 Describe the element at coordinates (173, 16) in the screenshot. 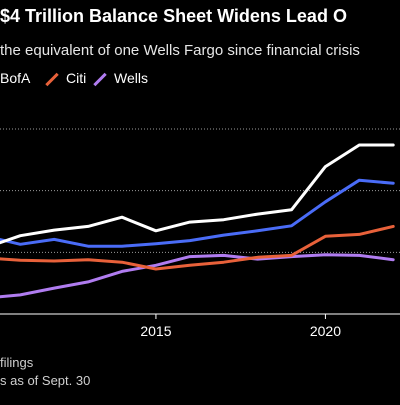

I see `chart-title: $4 Trillion Balance Sheet Widens Lead O` at that location.